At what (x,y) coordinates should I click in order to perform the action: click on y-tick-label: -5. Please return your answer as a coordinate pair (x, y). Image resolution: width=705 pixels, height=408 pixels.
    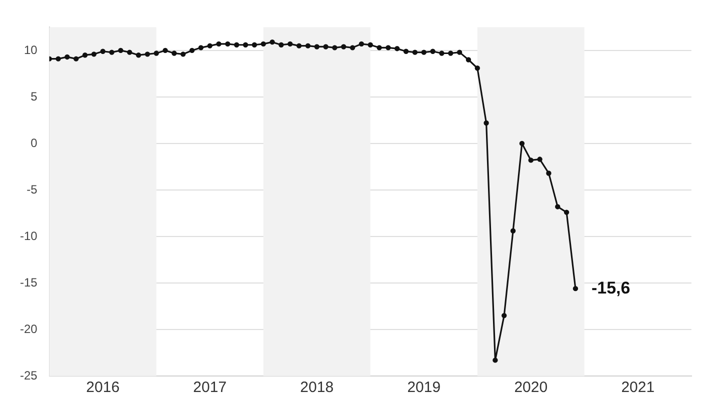
    Looking at the image, I should click on (32, 189).